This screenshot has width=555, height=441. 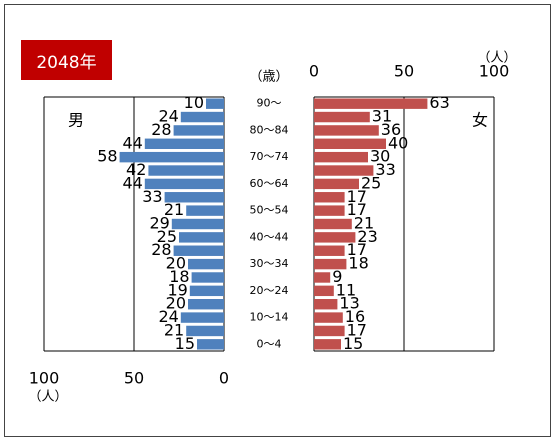 What do you see at coordinates (171, 157) in the screenshot?
I see `male-bar-70～74` at bounding box center [171, 157].